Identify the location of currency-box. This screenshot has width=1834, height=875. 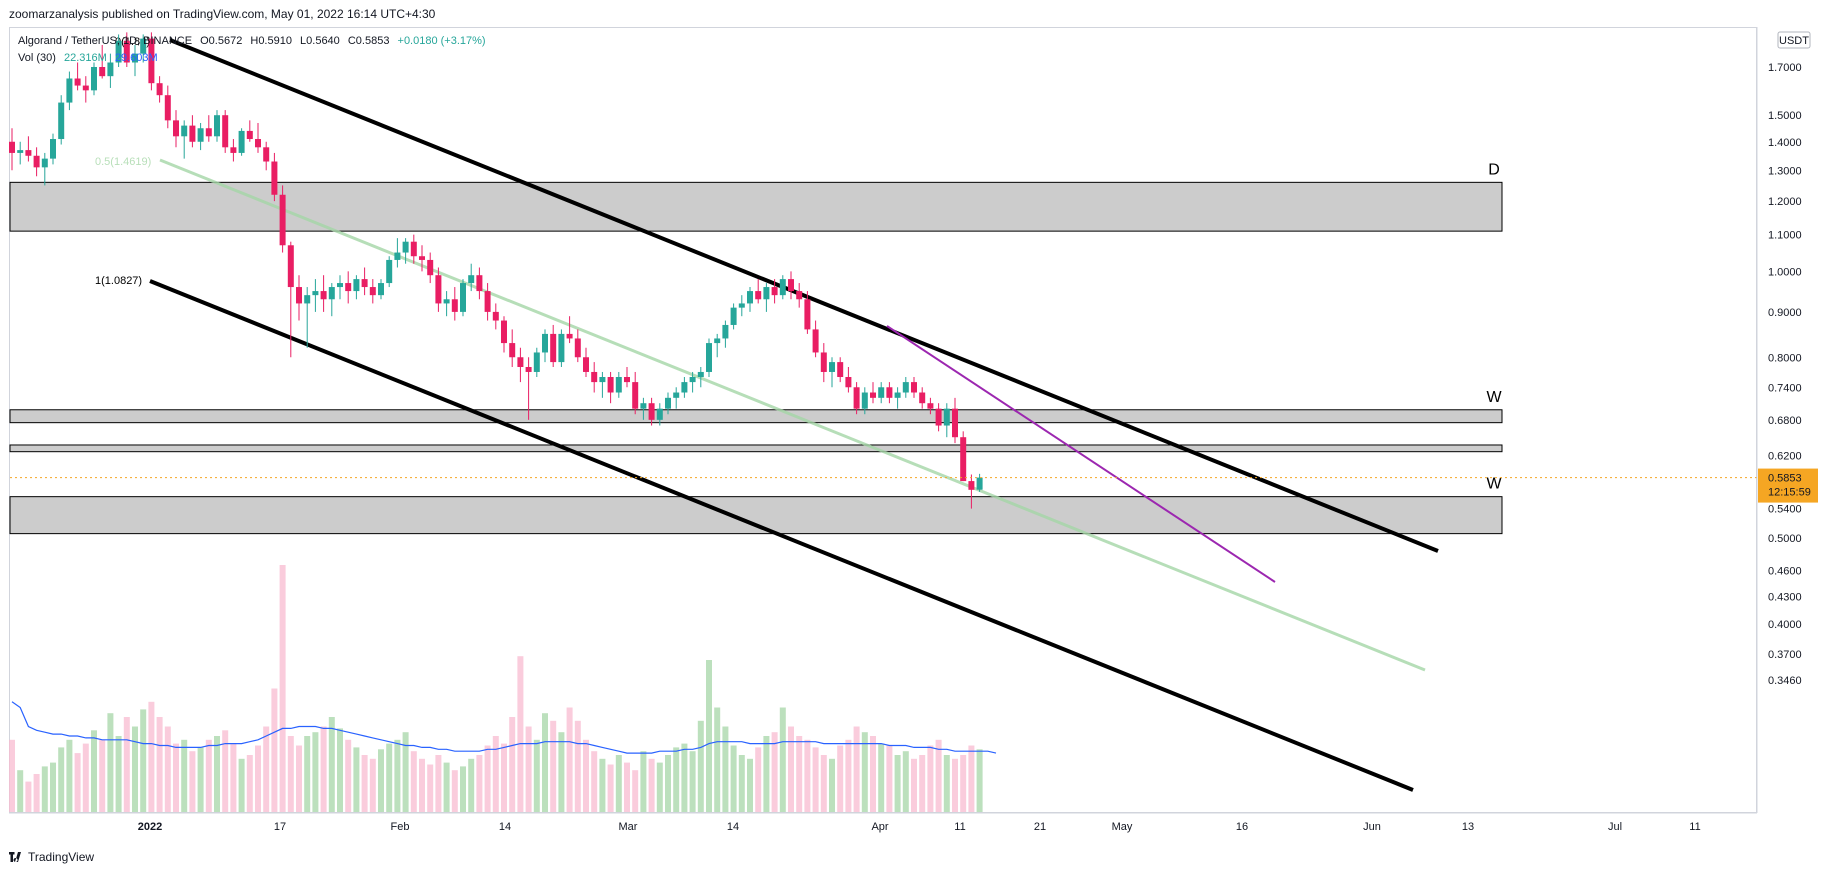
(1794, 40).